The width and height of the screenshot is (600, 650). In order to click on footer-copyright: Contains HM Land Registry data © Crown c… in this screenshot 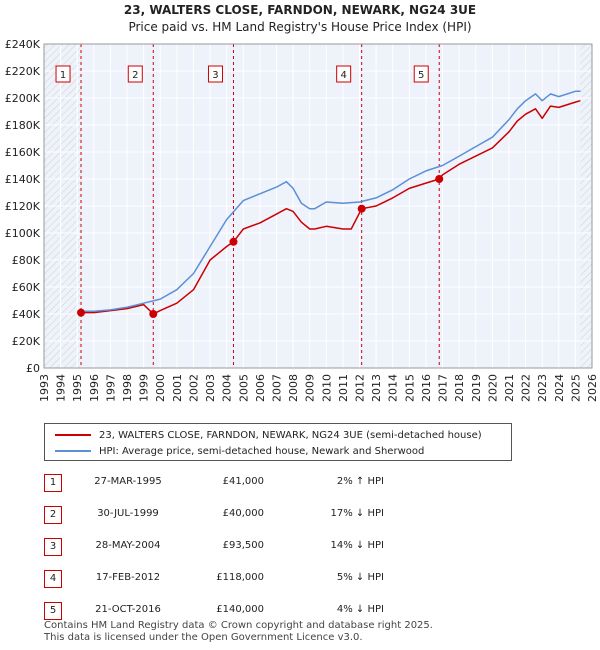, I will do `click(238, 625)`.